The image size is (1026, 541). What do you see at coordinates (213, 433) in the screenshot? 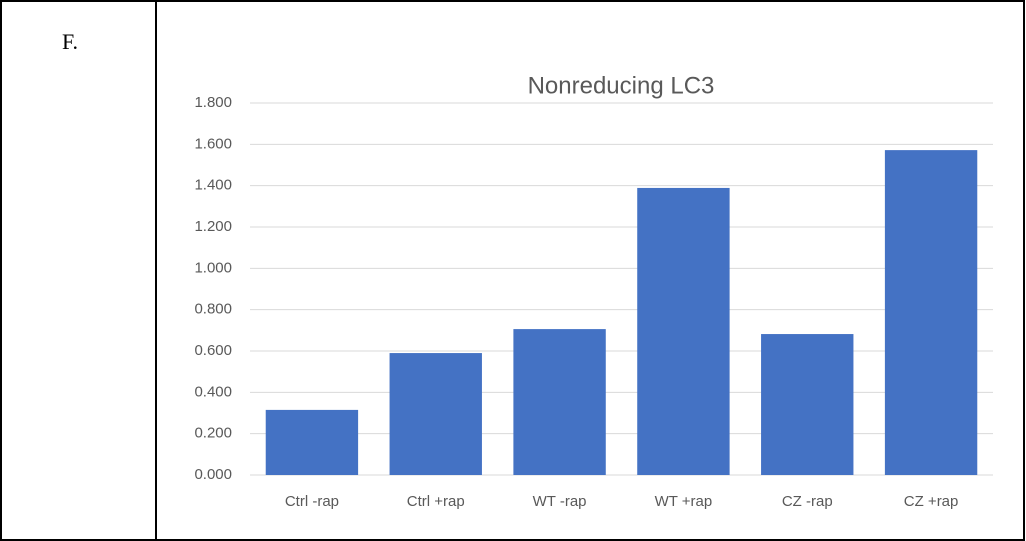
I see `y-tick-label: 0.200` at bounding box center [213, 433].